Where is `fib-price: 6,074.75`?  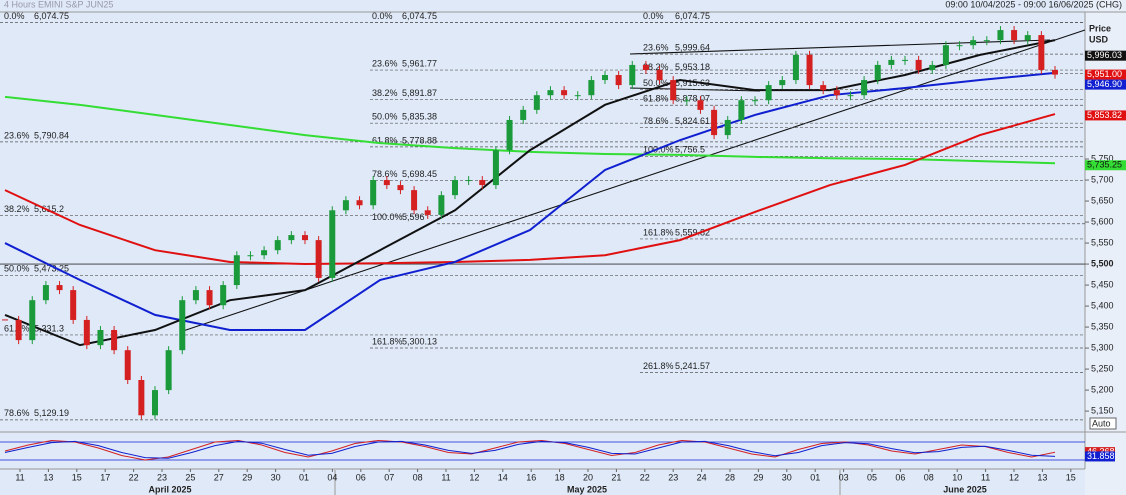
fib-price: 6,074.75 is located at coordinates (419, 16).